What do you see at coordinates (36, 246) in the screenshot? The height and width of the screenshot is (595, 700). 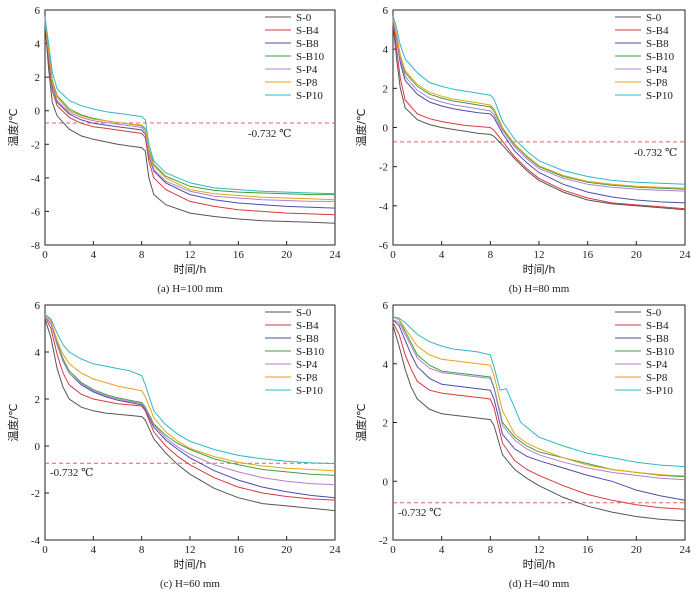 I see `y-tick-label: -8` at bounding box center [36, 246].